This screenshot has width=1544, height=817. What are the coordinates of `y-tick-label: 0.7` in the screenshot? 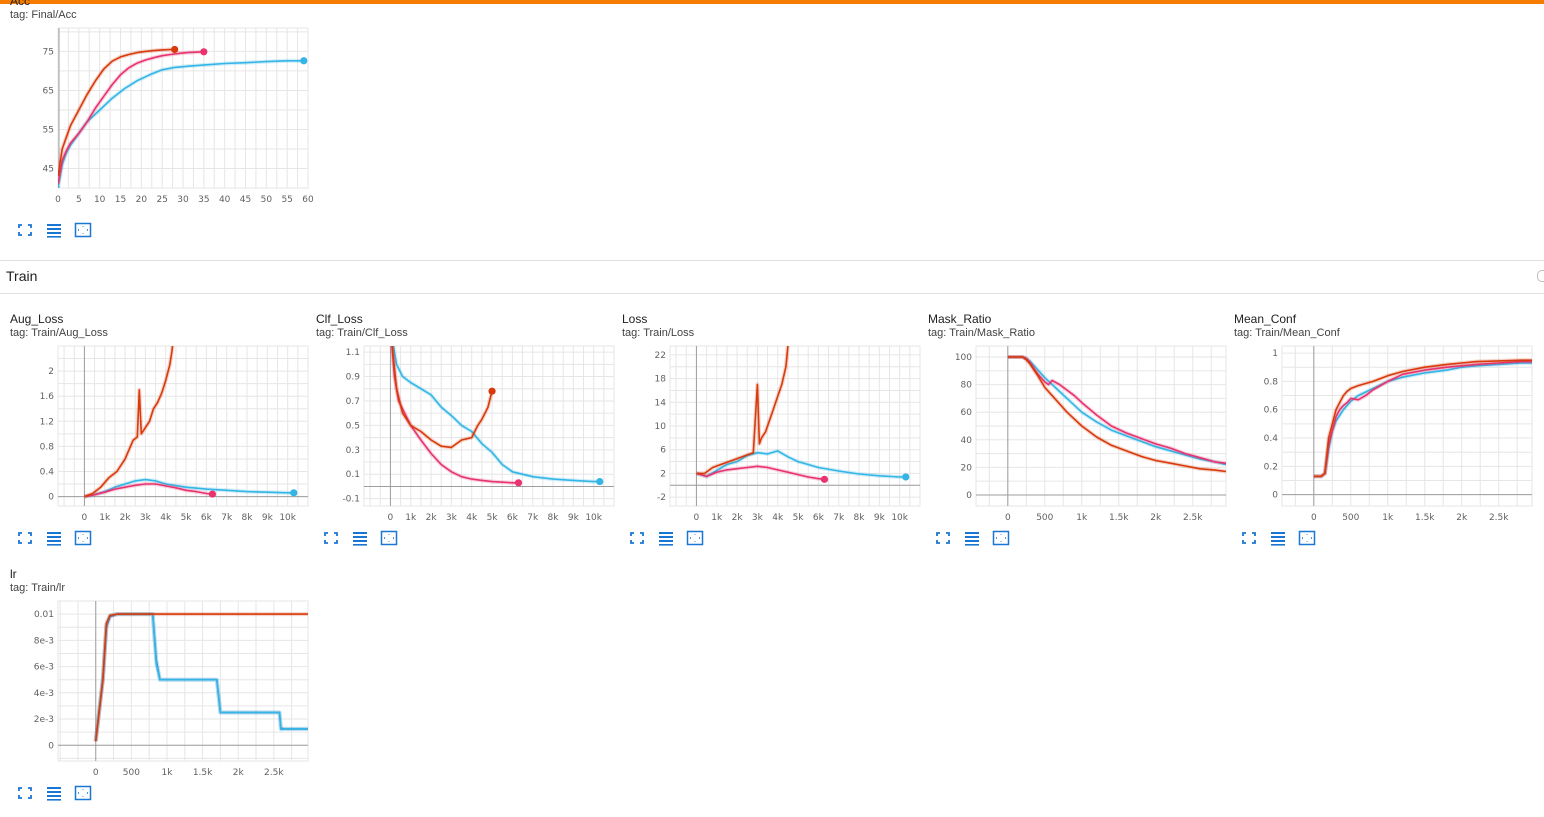 It's located at (353, 402).